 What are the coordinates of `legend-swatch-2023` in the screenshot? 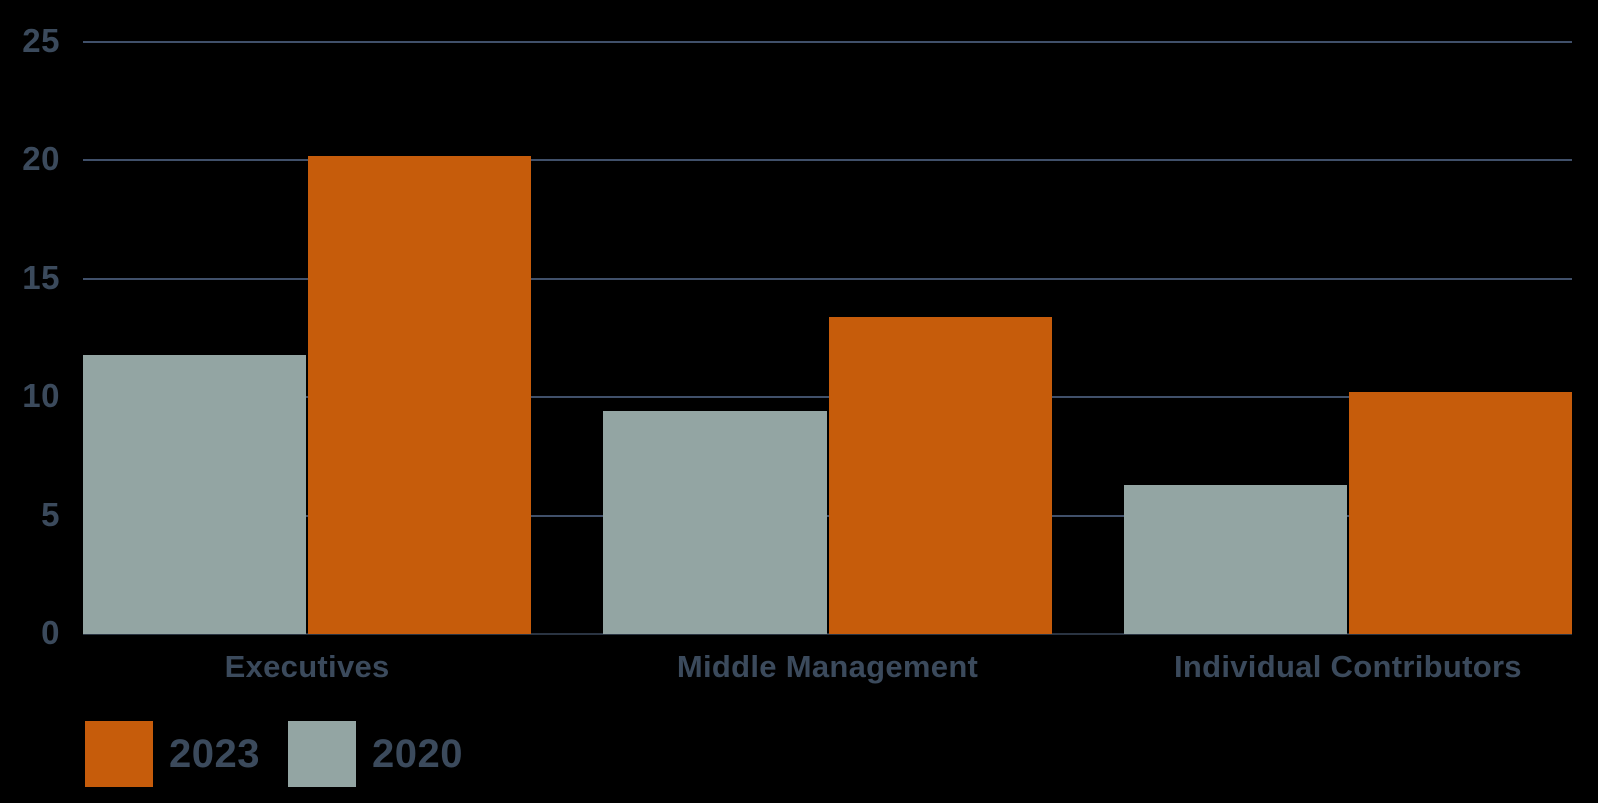 It's located at (119, 754).